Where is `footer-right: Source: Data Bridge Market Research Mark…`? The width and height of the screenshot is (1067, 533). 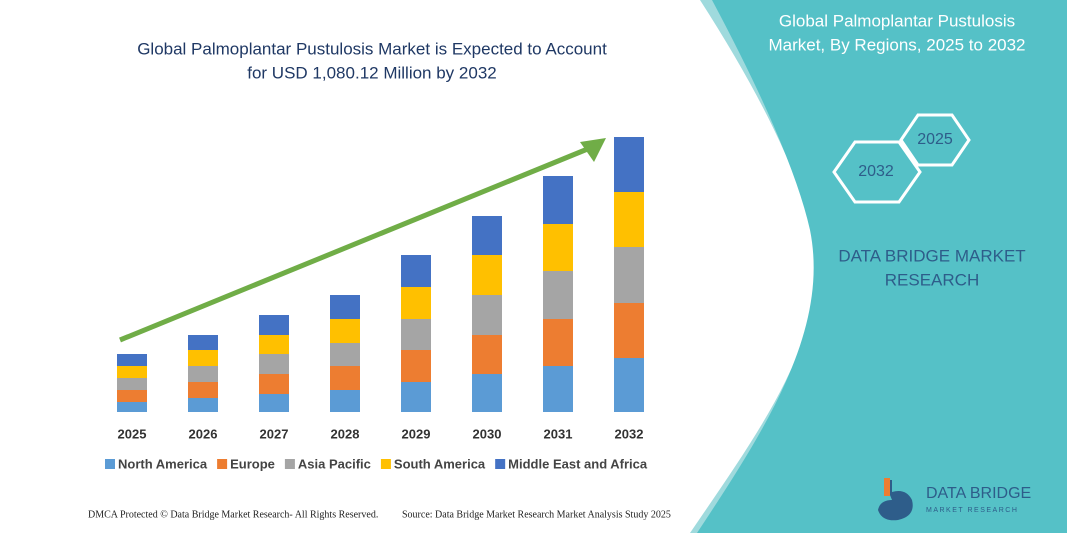
footer-right: Source: Data Bridge Market Research Mark… is located at coordinates (536, 514).